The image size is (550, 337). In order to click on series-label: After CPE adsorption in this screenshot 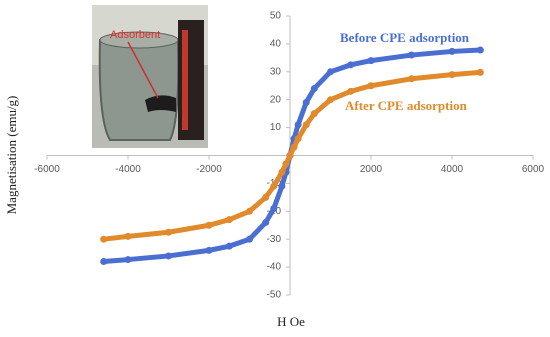, I will do `click(406, 105)`.